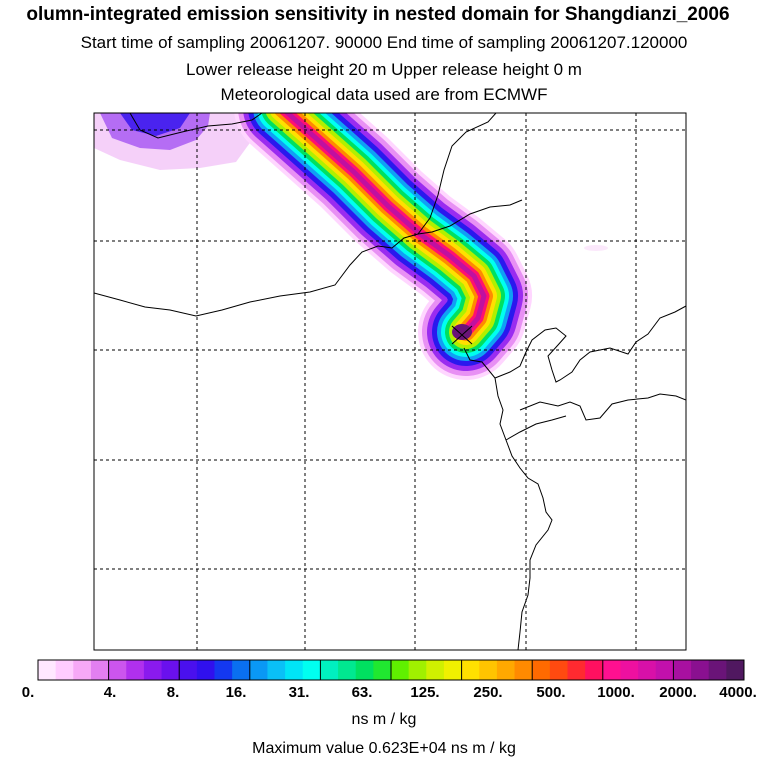 This screenshot has width=768, height=768. I want to click on maximum-value-text: Maximum value 0.623E+04 ns m / kg, so click(384, 748).